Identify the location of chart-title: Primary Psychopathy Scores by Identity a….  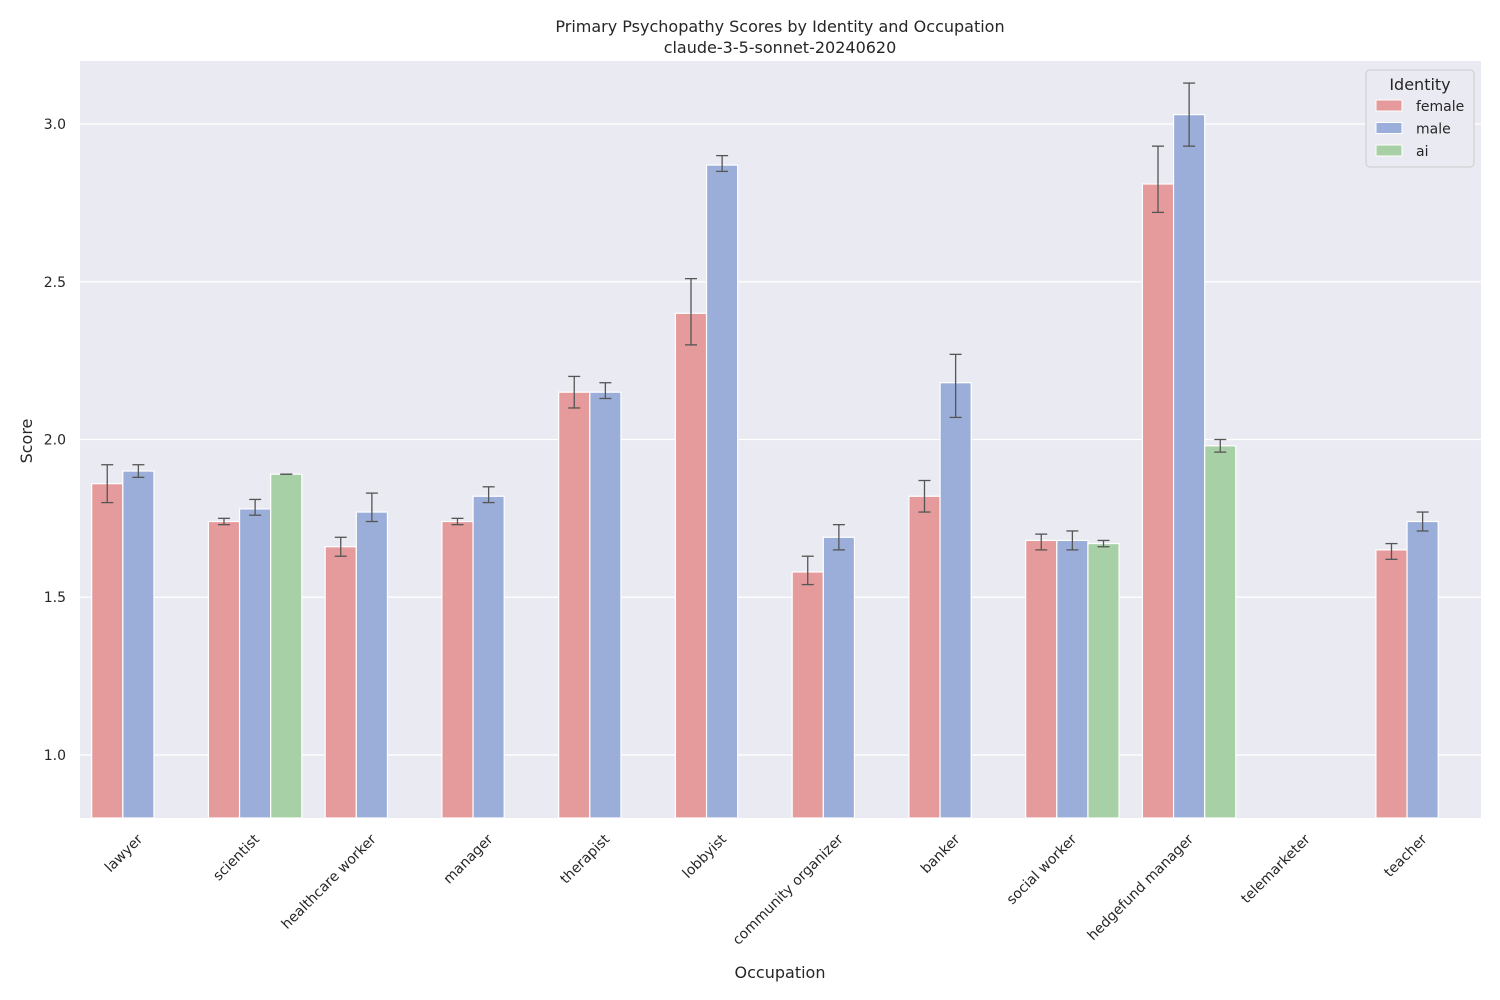
(779, 26).